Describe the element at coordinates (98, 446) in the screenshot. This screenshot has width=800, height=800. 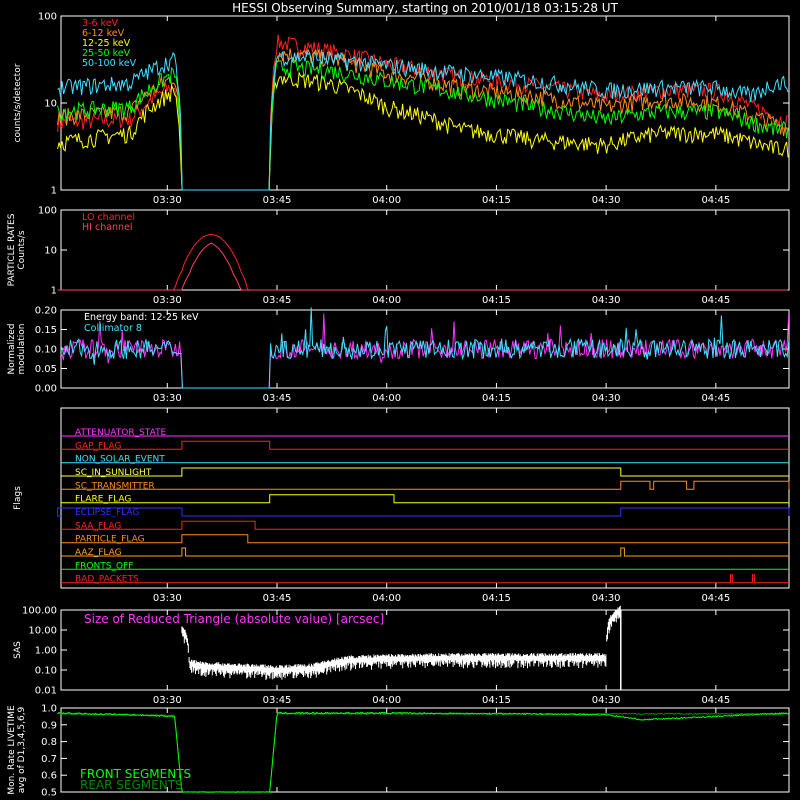
I see `flag-label: GAP_FLAG` at that location.